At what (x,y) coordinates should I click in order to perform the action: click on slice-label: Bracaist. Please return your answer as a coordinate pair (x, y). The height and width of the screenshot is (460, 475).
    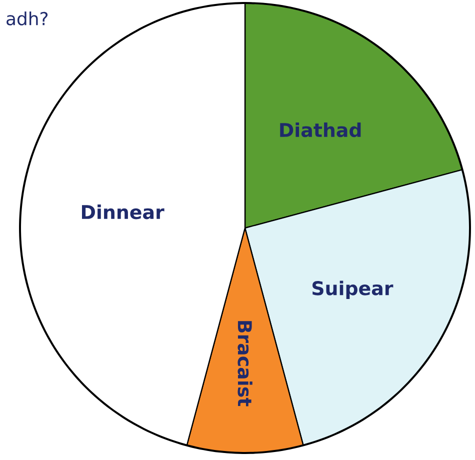
    Looking at the image, I should click on (245, 363).